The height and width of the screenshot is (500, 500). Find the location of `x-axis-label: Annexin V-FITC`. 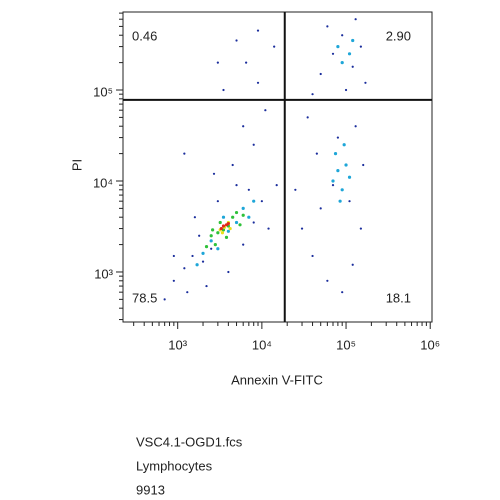

x-axis-label: Annexin V-FITC is located at coordinates (277, 379).